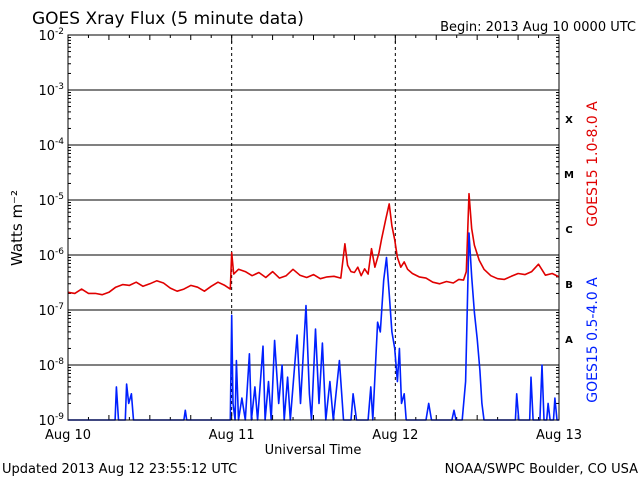 This screenshot has height=480, width=640. Describe the element at coordinates (68, 435) in the screenshot. I see `x-tick-label: Aug 10` at that location.